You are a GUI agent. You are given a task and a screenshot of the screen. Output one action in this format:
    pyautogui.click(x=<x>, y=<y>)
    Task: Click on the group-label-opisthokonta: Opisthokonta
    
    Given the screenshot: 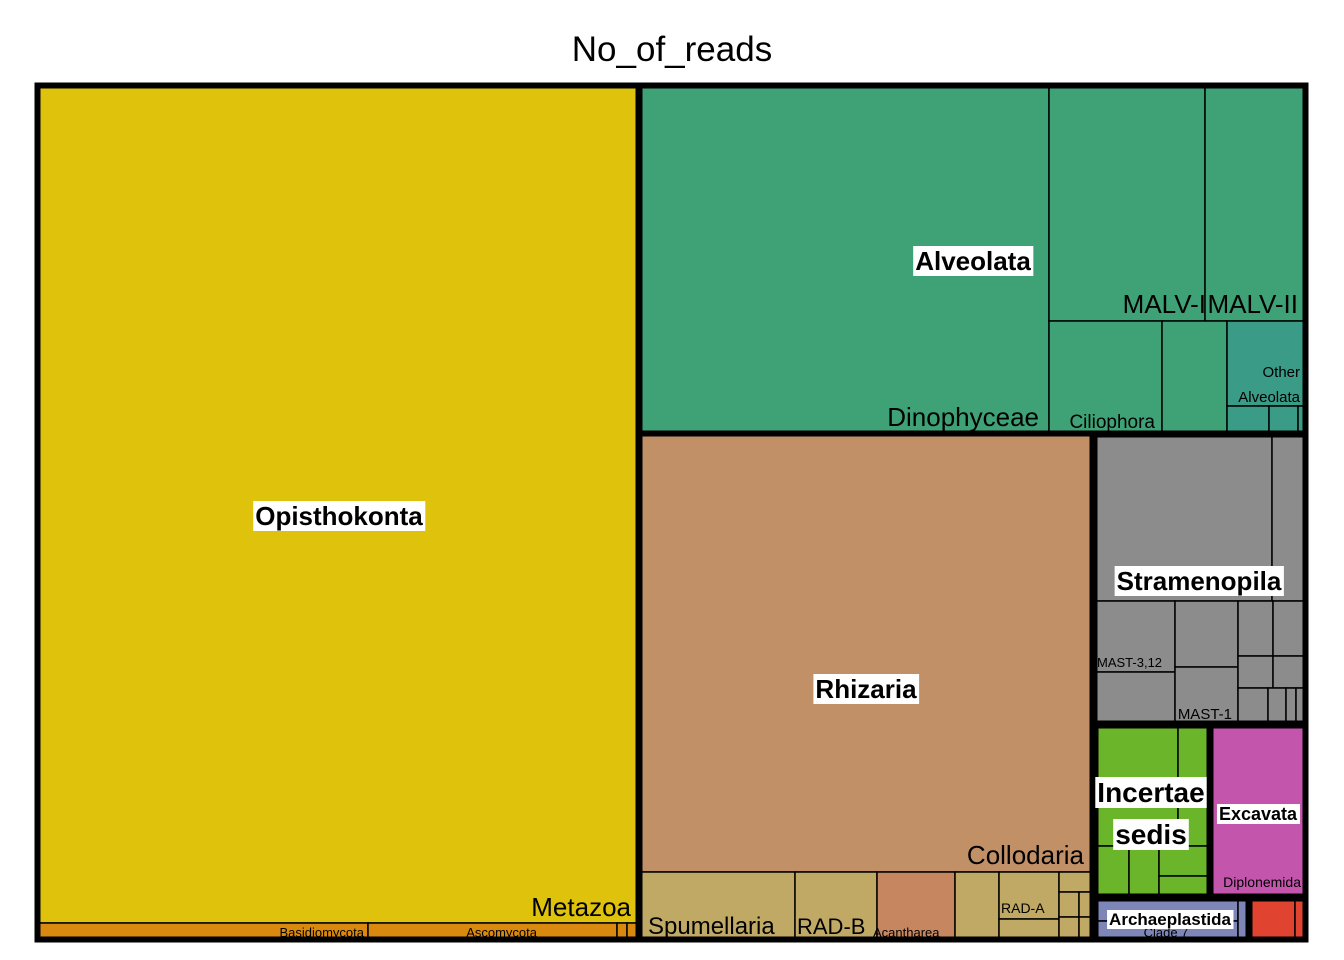 What is the action you would take?
    pyautogui.click(x=339, y=516)
    